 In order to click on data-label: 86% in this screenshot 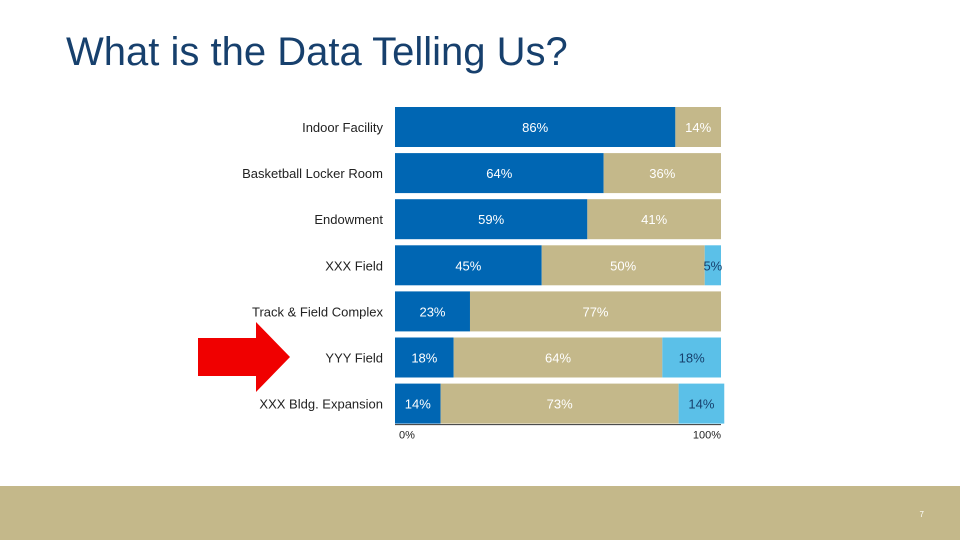, I will do `click(535, 127)`.